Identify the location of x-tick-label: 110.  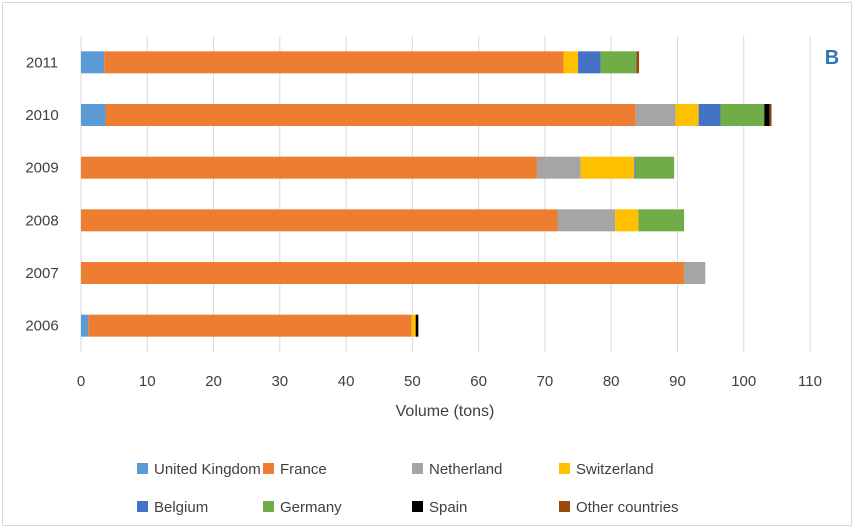
(810, 381).